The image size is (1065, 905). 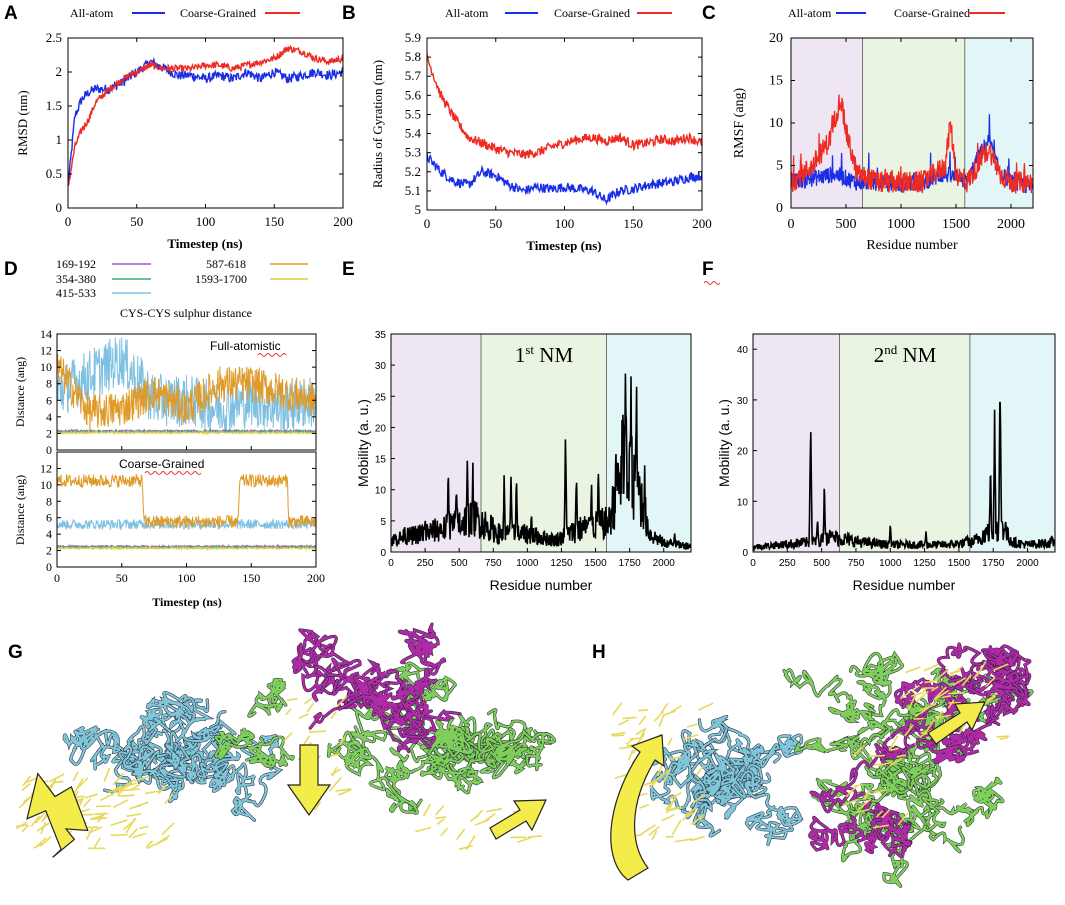 What do you see at coordinates (856, 563) in the screenshot?
I see `x-tick-label: 750` at bounding box center [856, 563].